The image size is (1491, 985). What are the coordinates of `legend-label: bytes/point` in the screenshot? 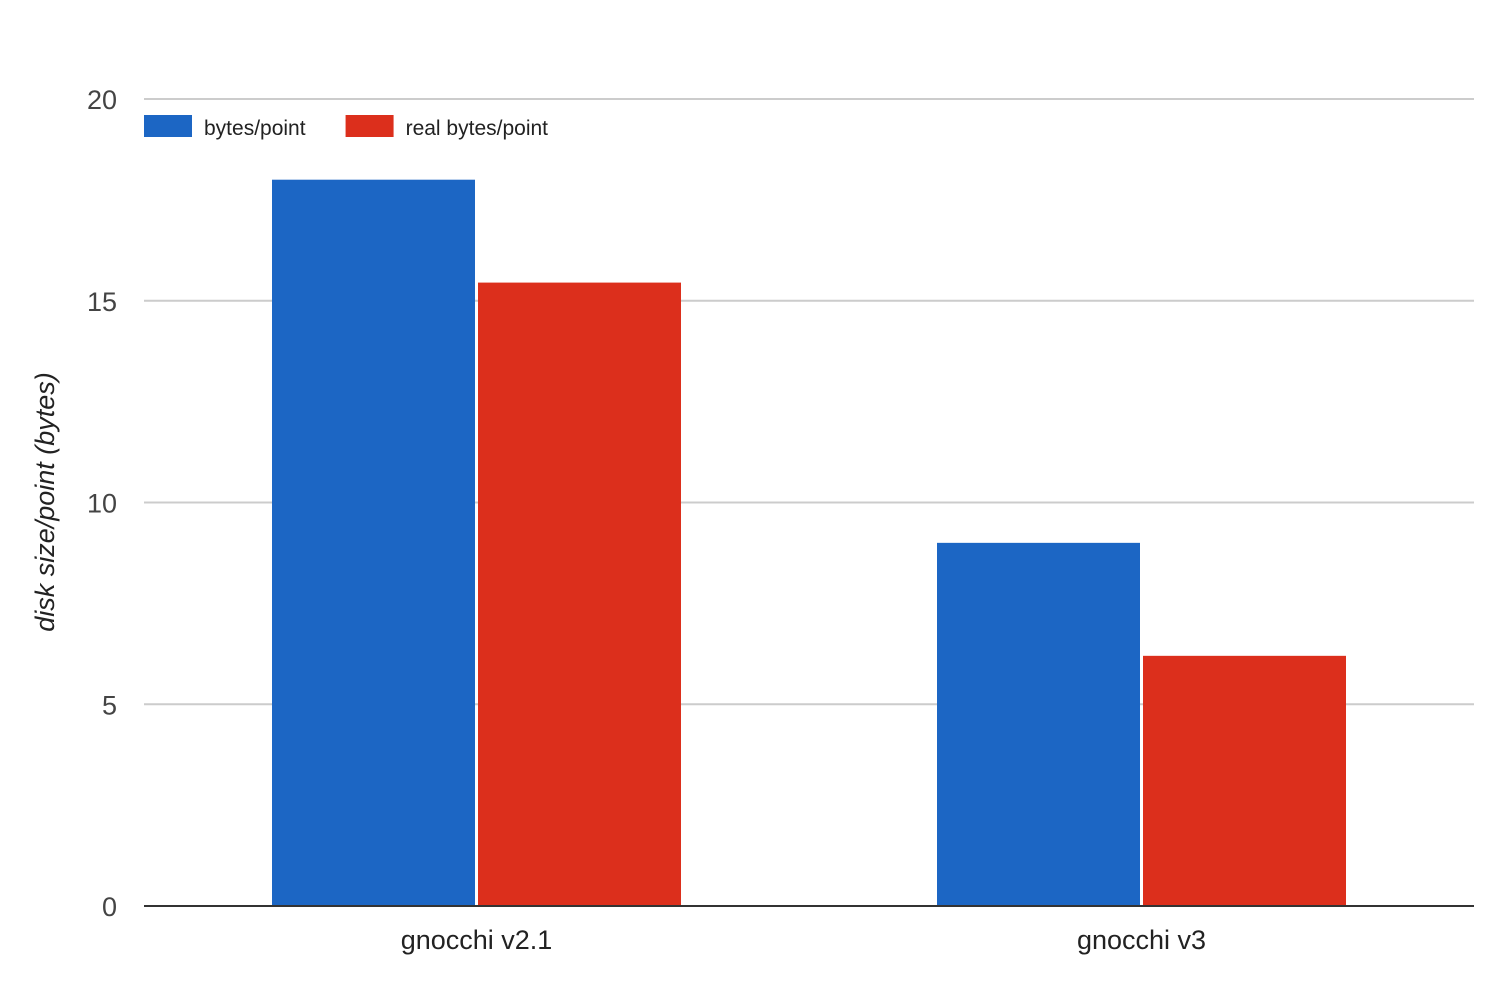 It's located at (255, 128).